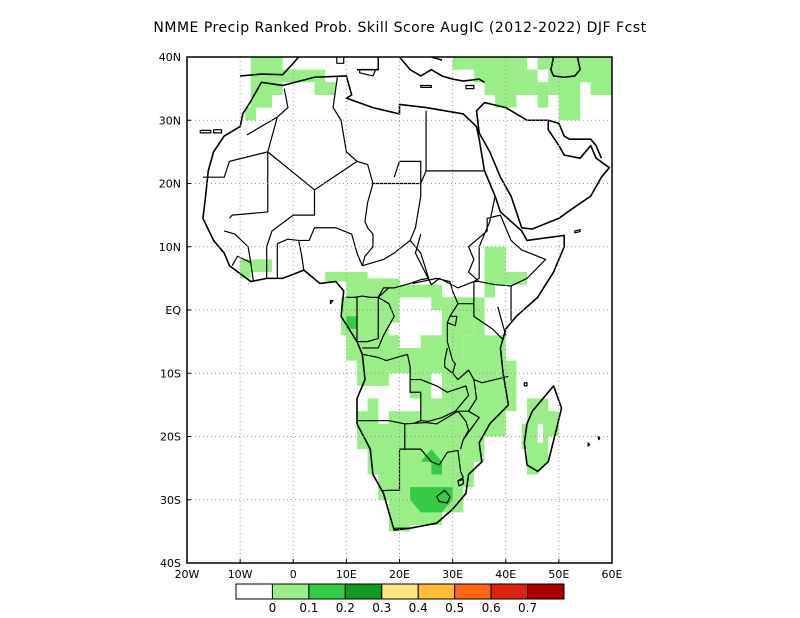  I want to click on colorbar-label: 0, so click(273, 608).